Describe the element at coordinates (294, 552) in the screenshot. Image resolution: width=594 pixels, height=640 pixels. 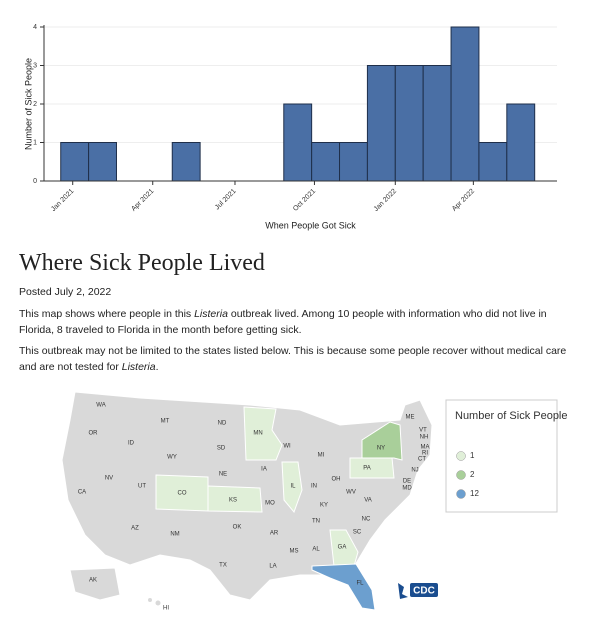
I see `state-label: MS` at that location.